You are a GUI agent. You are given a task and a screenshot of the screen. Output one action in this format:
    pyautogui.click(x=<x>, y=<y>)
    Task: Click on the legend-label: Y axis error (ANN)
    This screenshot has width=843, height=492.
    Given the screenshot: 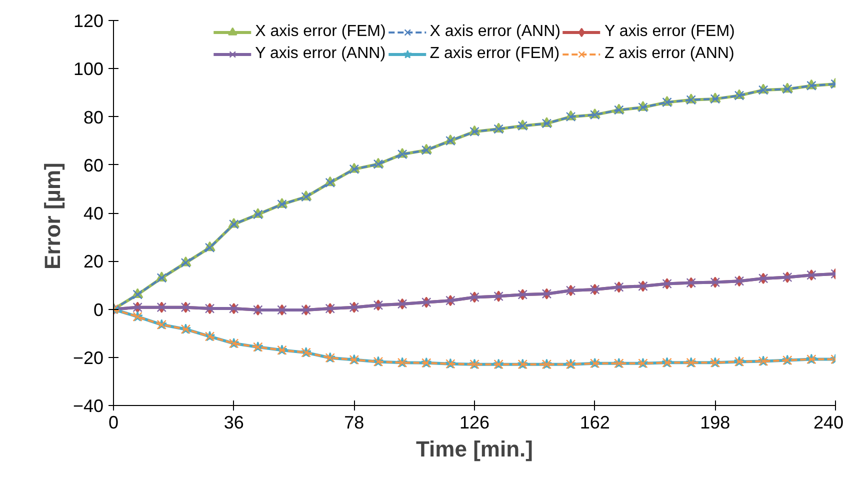 What is the action you would take?
    pyautogui.click(x=320, y=54)
    